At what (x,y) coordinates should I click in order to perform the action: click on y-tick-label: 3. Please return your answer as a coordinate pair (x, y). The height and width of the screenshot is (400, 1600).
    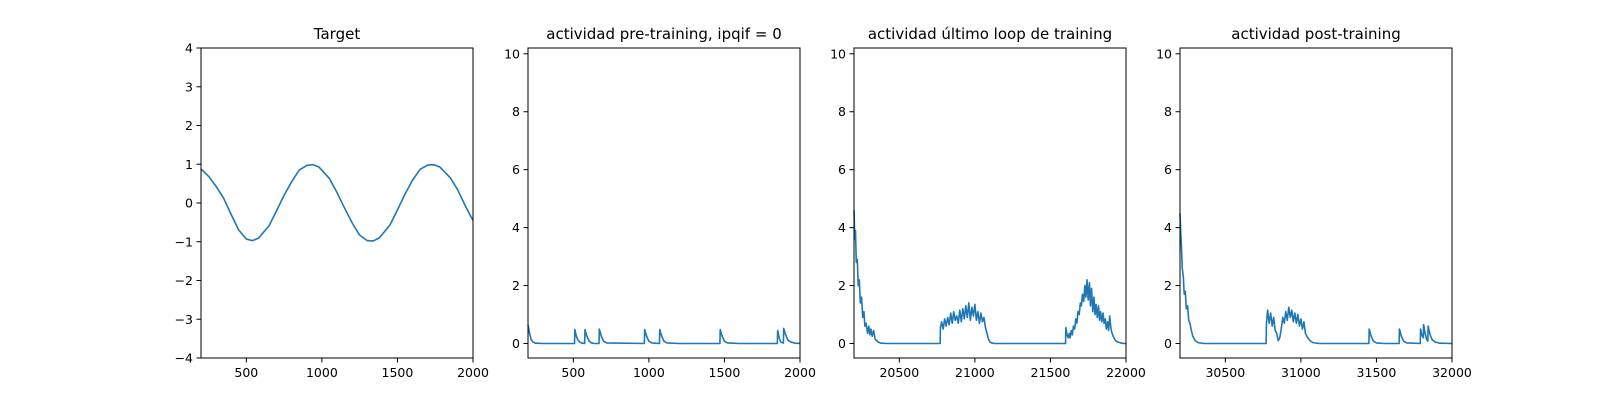
    Looking at the image, I should click on (189, 86).